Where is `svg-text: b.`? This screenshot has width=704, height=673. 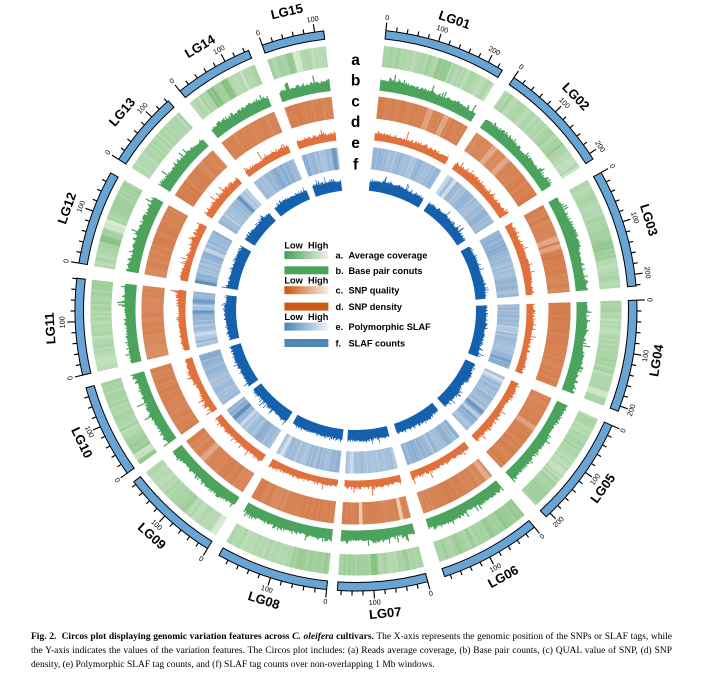 svg-text: b. is located at coordinates (340, 271).